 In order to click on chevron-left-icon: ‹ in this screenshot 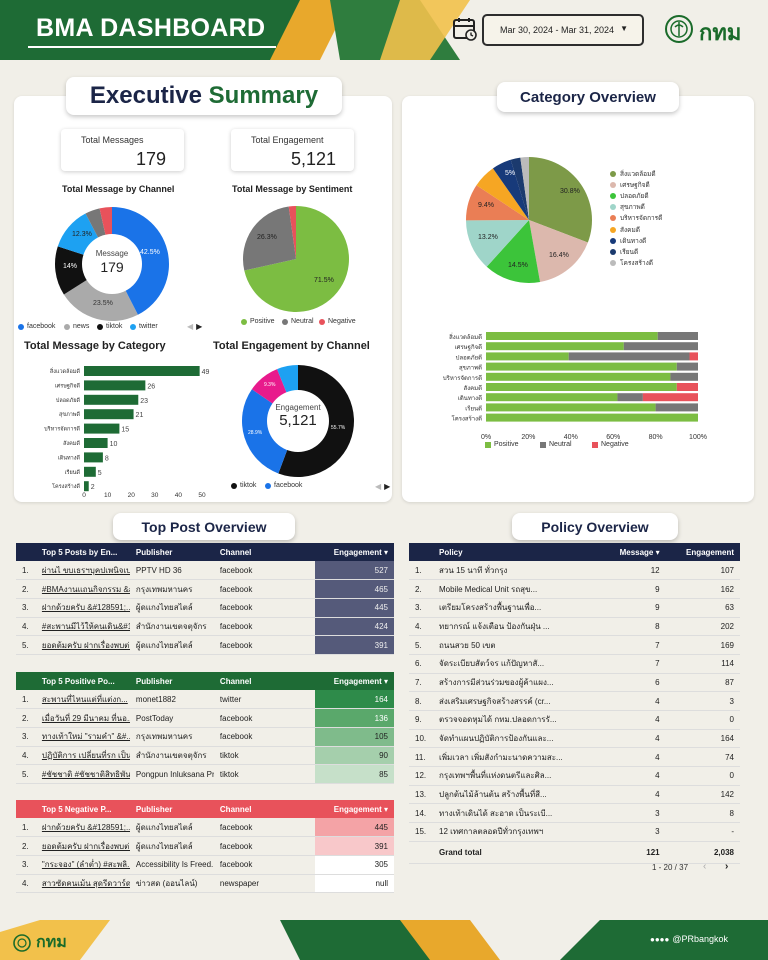, I will do `click(705, 866)`.